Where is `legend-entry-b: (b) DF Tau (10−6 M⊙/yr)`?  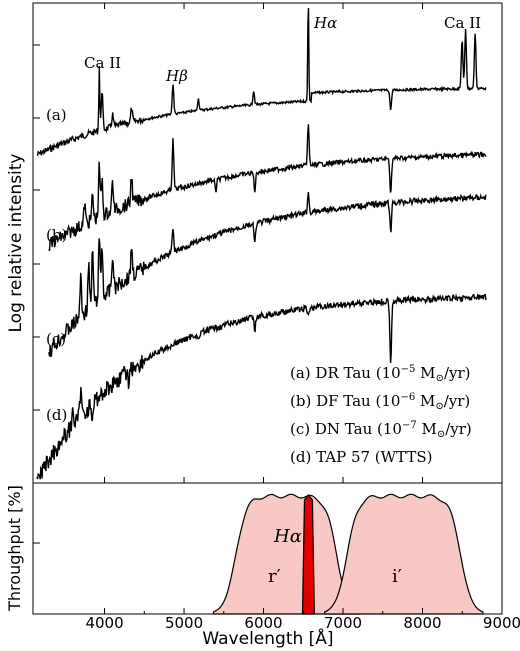
legend-entry-b: (b) DF Tau (10−6 M⊙/yr) is located at coordinates (380, 402).